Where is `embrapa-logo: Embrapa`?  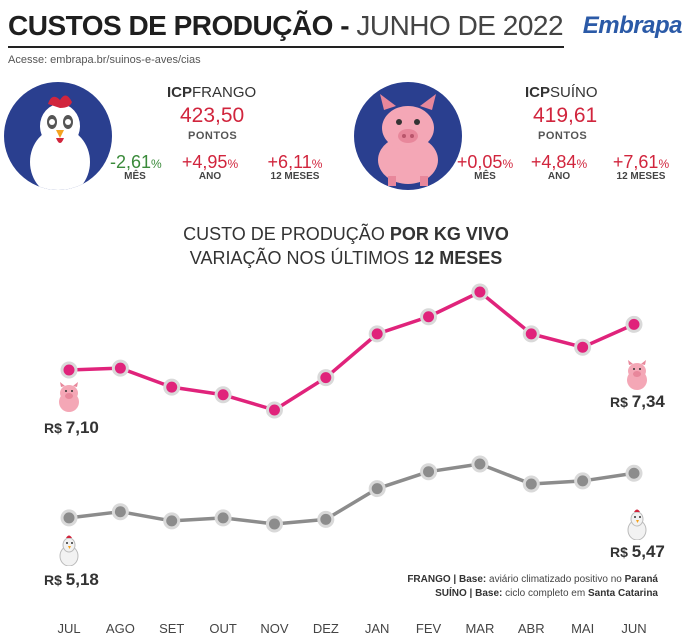 embrapa-logo: Embrapa is located at coordinates (632, 25).